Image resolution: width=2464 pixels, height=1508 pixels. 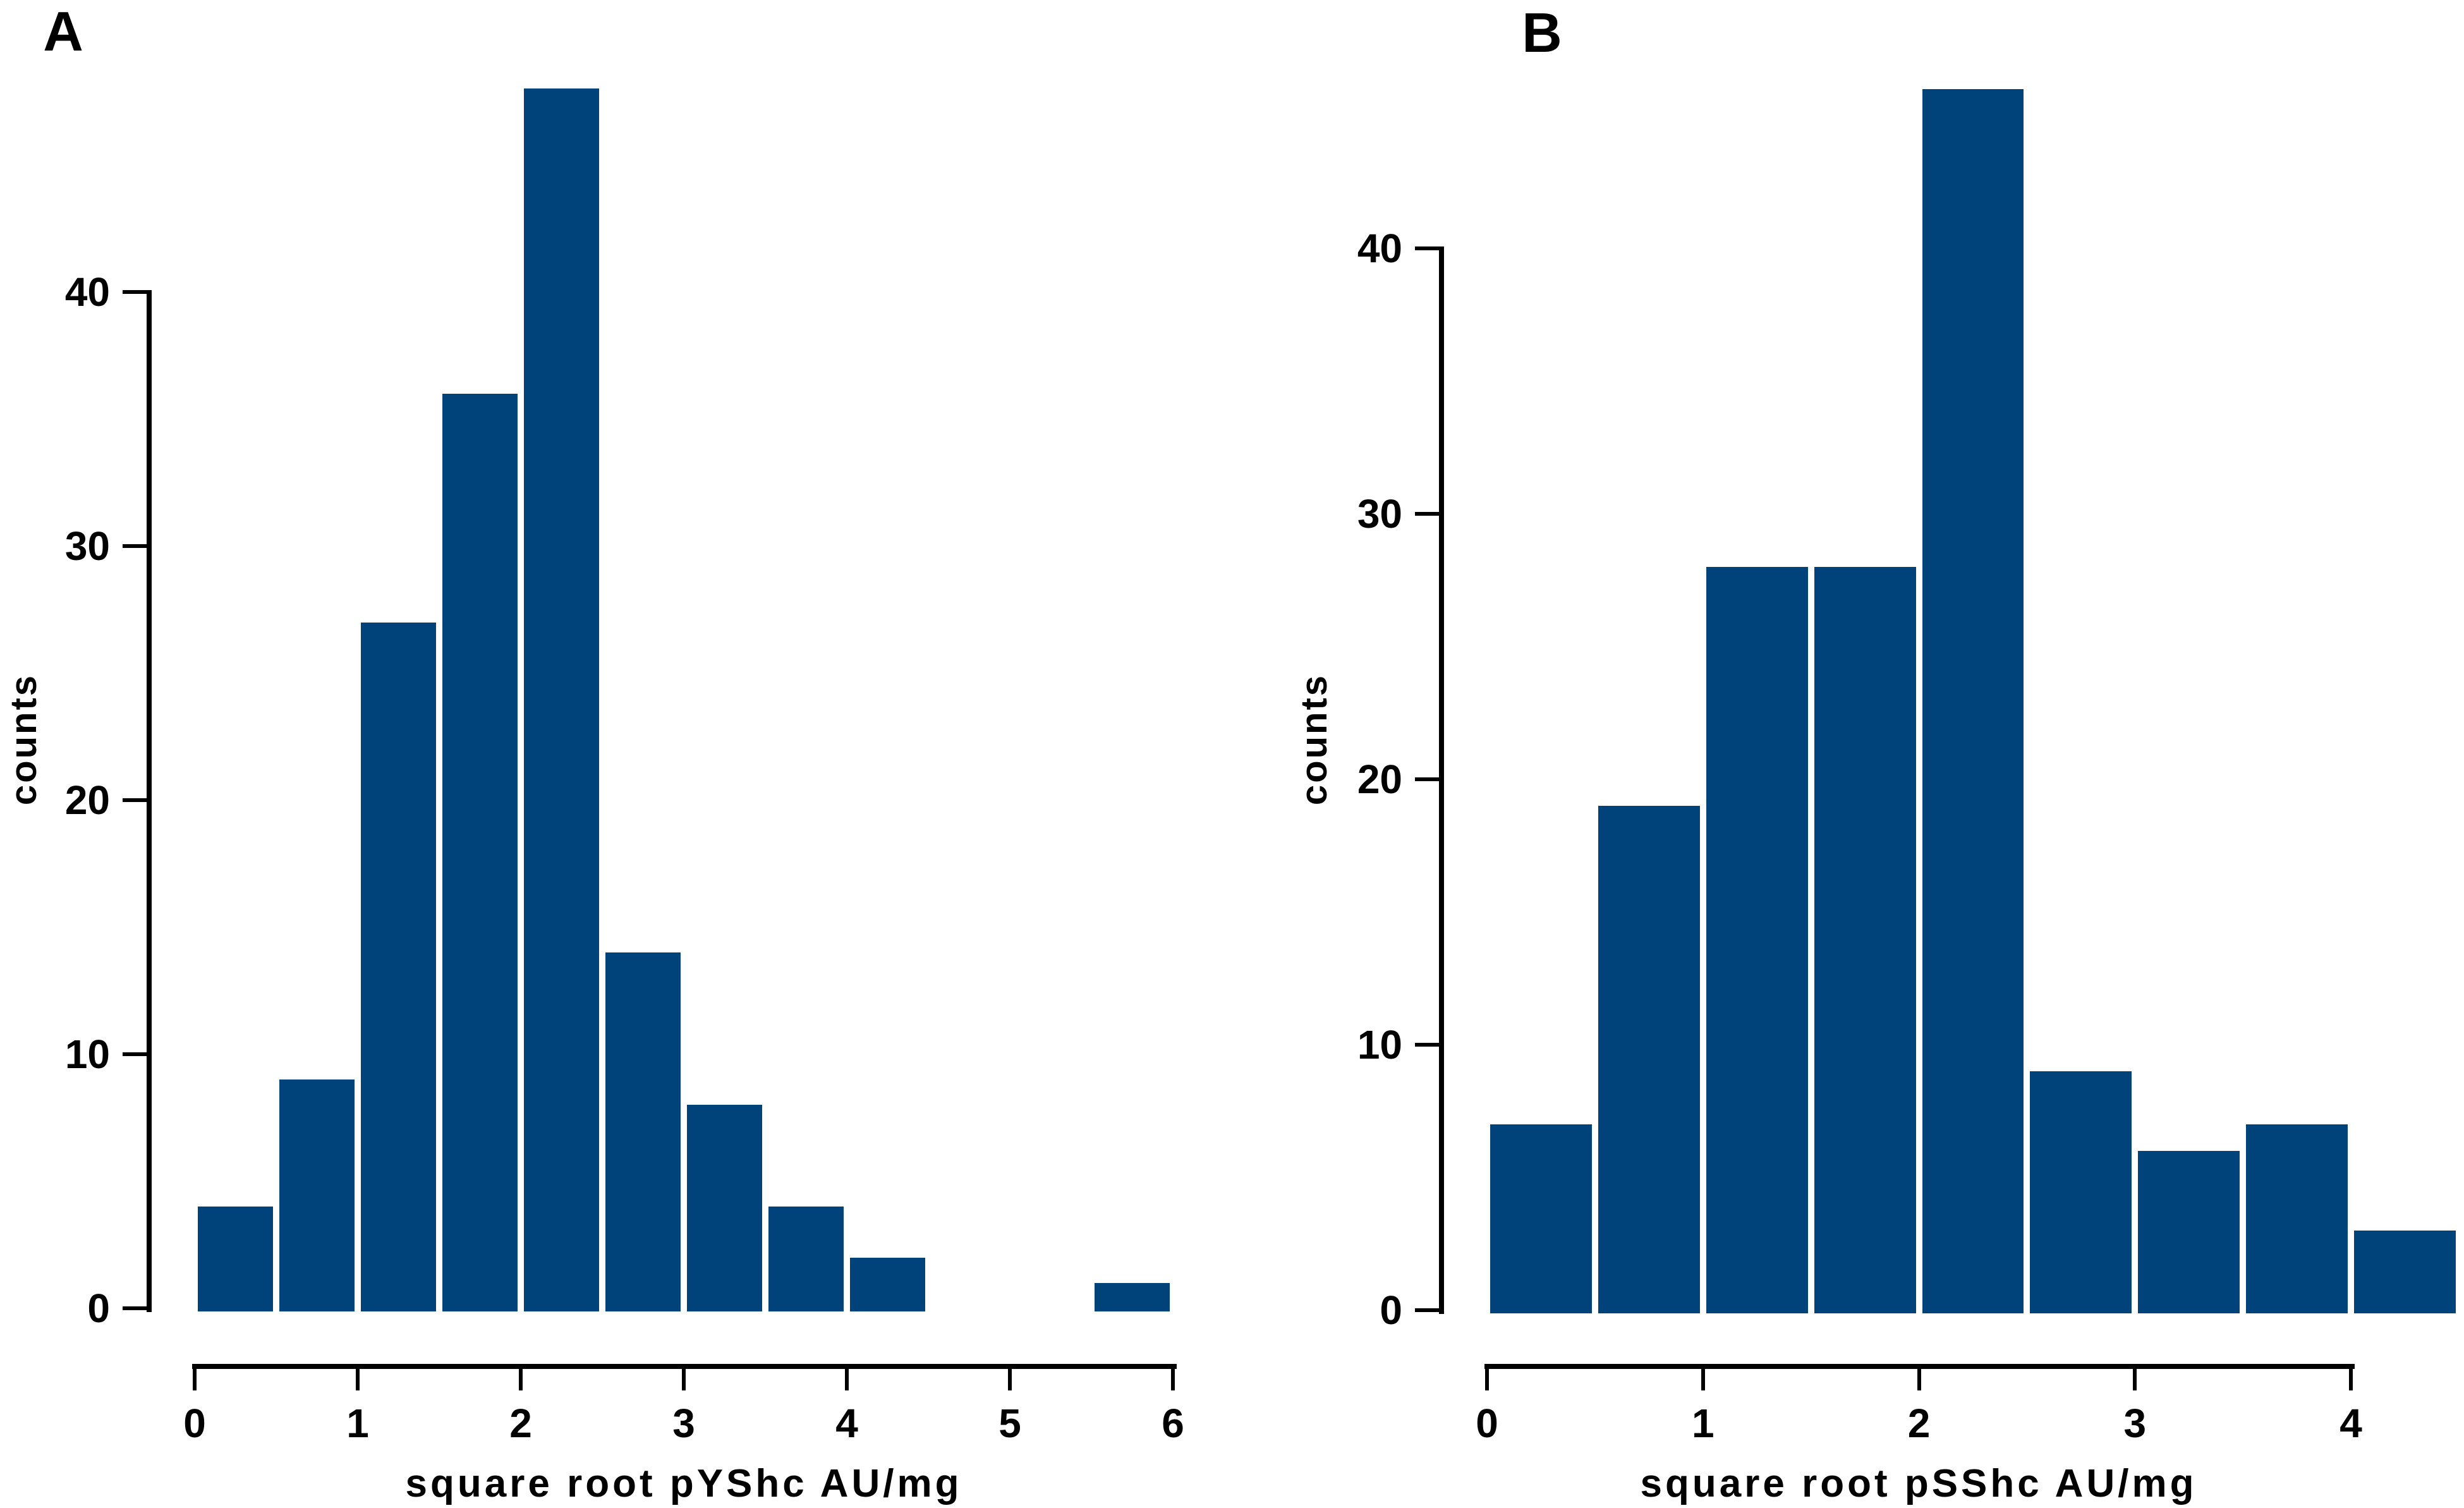 I want to click on y-axis-title-b: counts, so click(x=1314, y=740).